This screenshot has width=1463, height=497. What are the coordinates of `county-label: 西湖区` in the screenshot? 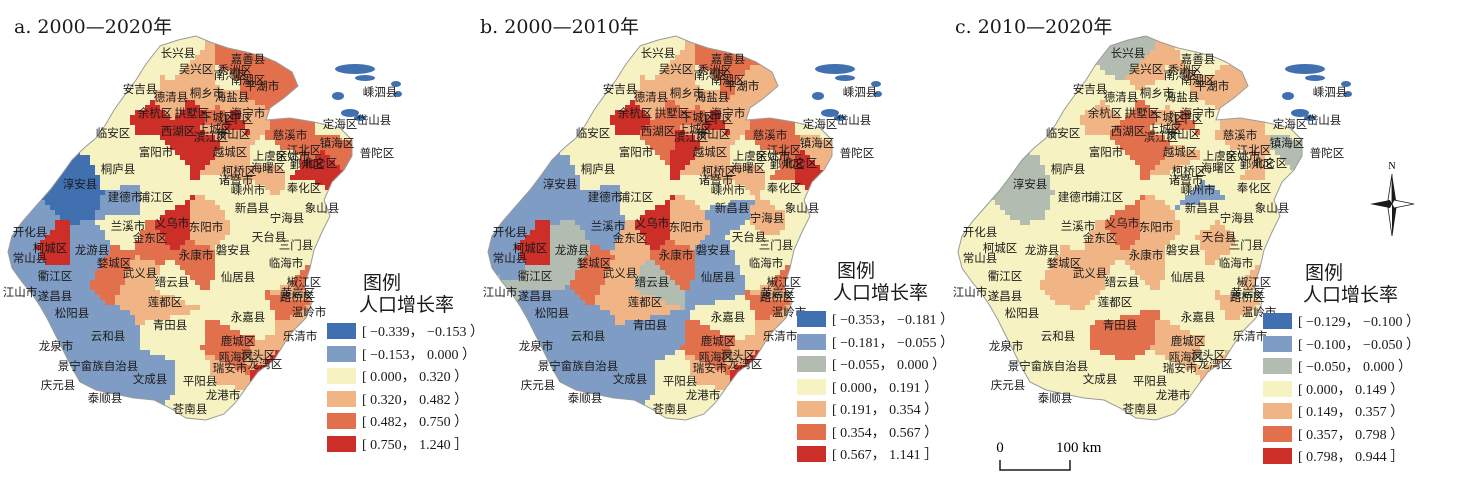 It's located at (178, 131).